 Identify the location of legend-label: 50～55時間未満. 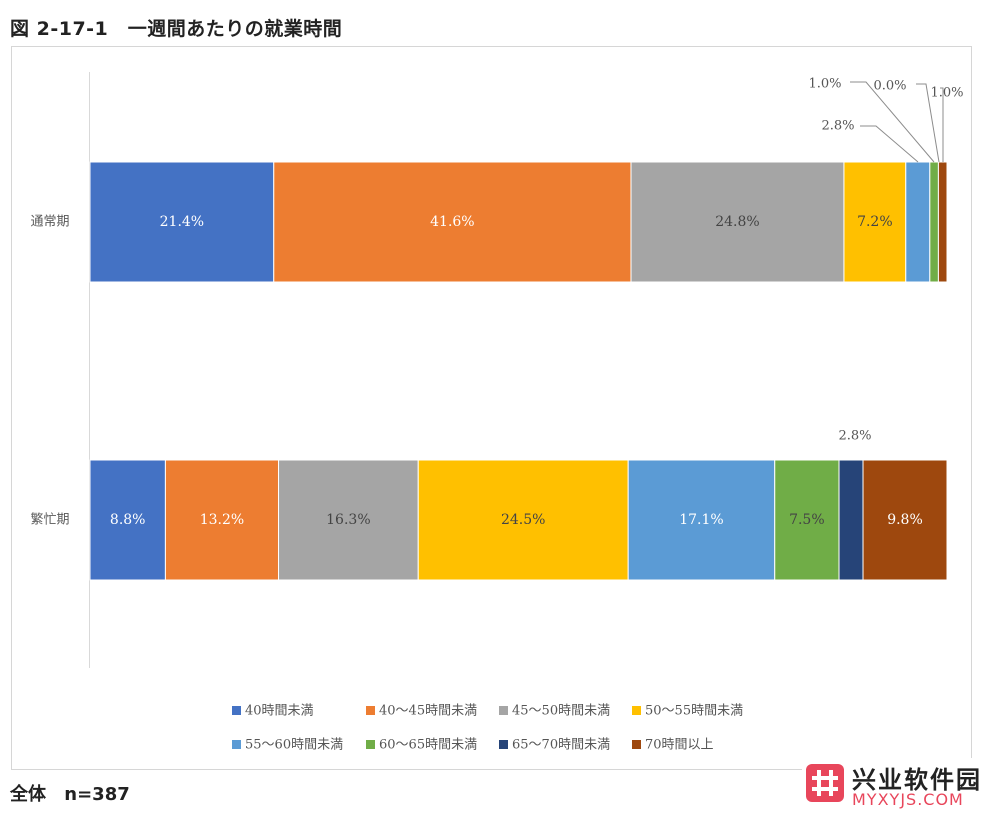
(694, 711).